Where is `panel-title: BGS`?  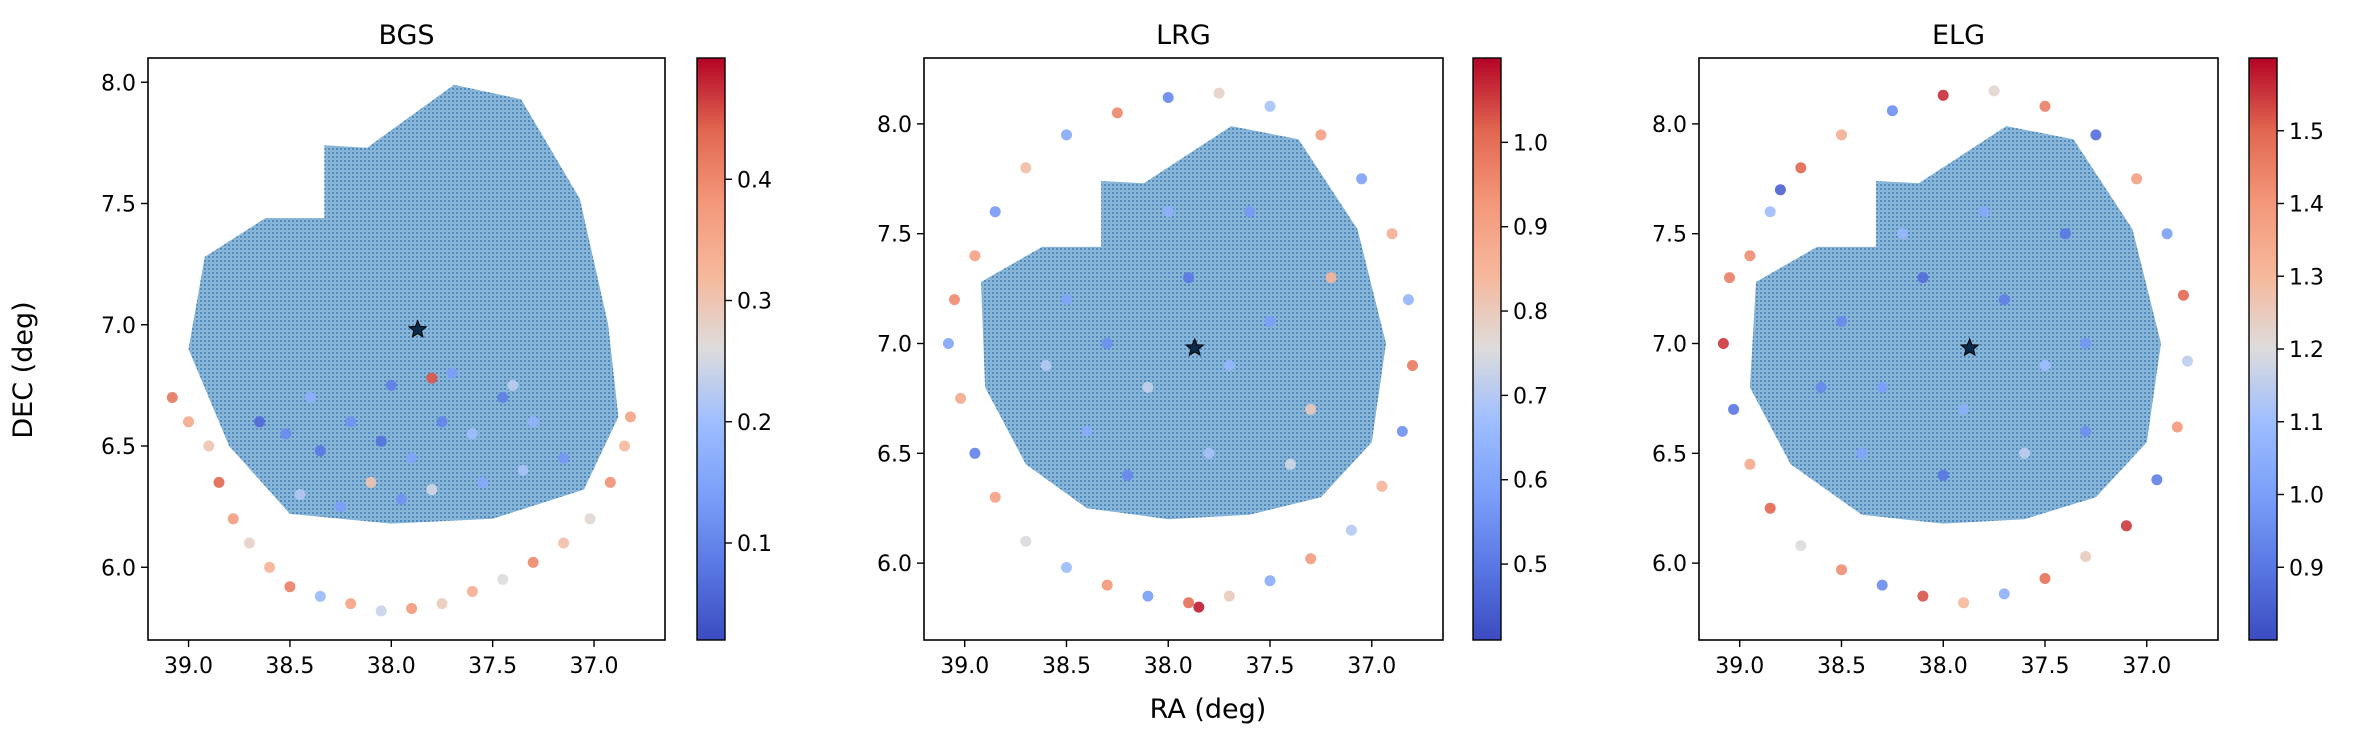 panel-title: BGS is located at coordinates (406, 35).